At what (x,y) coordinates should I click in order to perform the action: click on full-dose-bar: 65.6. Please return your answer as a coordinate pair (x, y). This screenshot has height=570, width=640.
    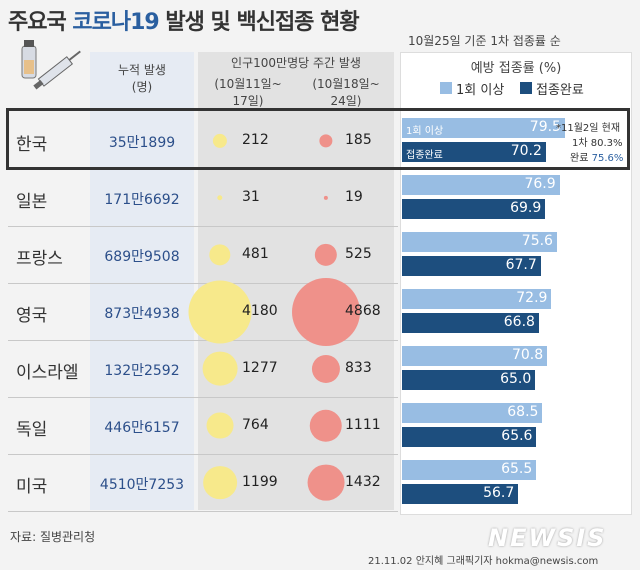
    Looking at the image, I should click on (469, 437).